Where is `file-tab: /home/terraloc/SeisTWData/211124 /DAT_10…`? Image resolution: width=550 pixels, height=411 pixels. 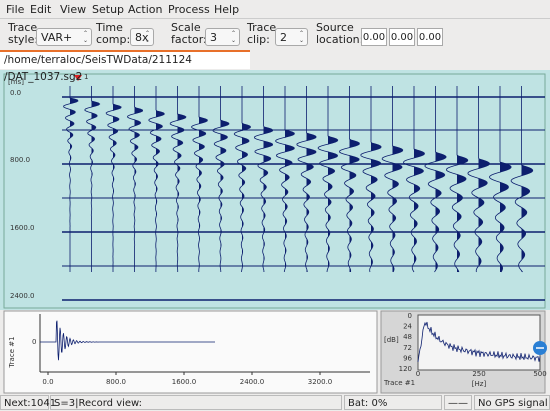 file-tab: /home/terraloc/SeisTWData/211124 /DAT_10… is located at coordinates (125, 66).